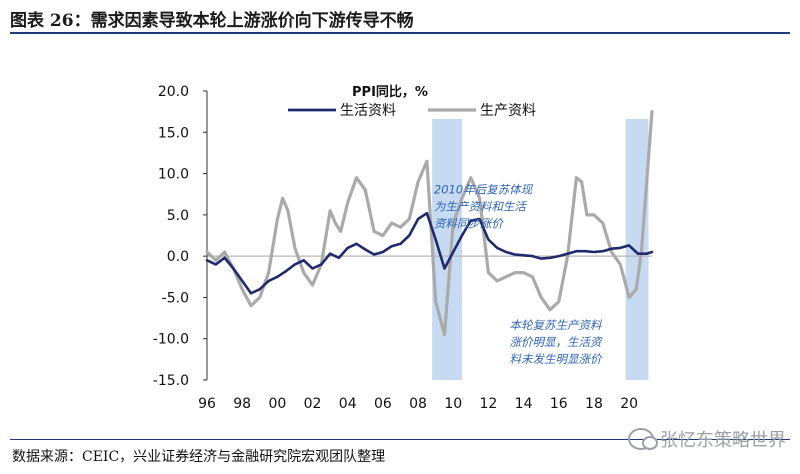  I want to click on x-tick-label: 18, so click(594, 404).